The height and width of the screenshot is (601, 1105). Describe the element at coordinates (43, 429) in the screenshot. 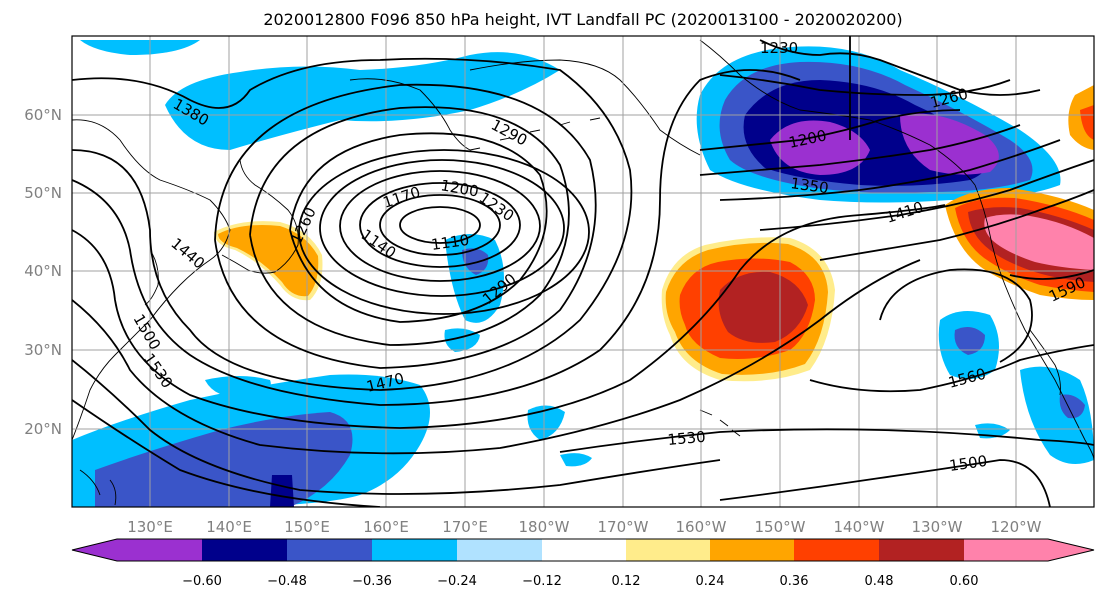

I see `lat-tick: 20°N` at that location.